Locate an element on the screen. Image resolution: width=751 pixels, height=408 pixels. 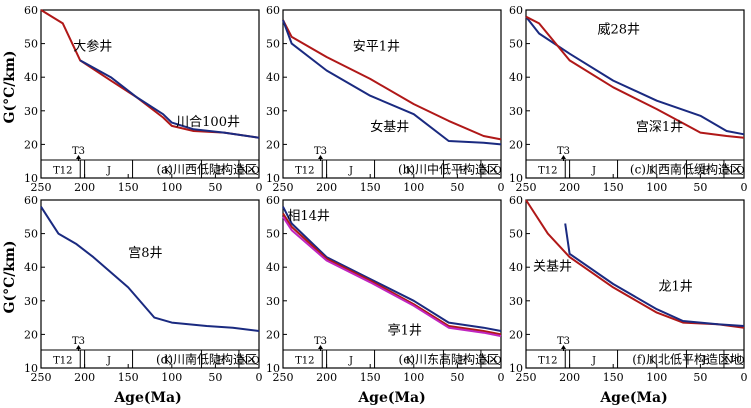
series-line-亭1井 is located at coordinates (392, 274).